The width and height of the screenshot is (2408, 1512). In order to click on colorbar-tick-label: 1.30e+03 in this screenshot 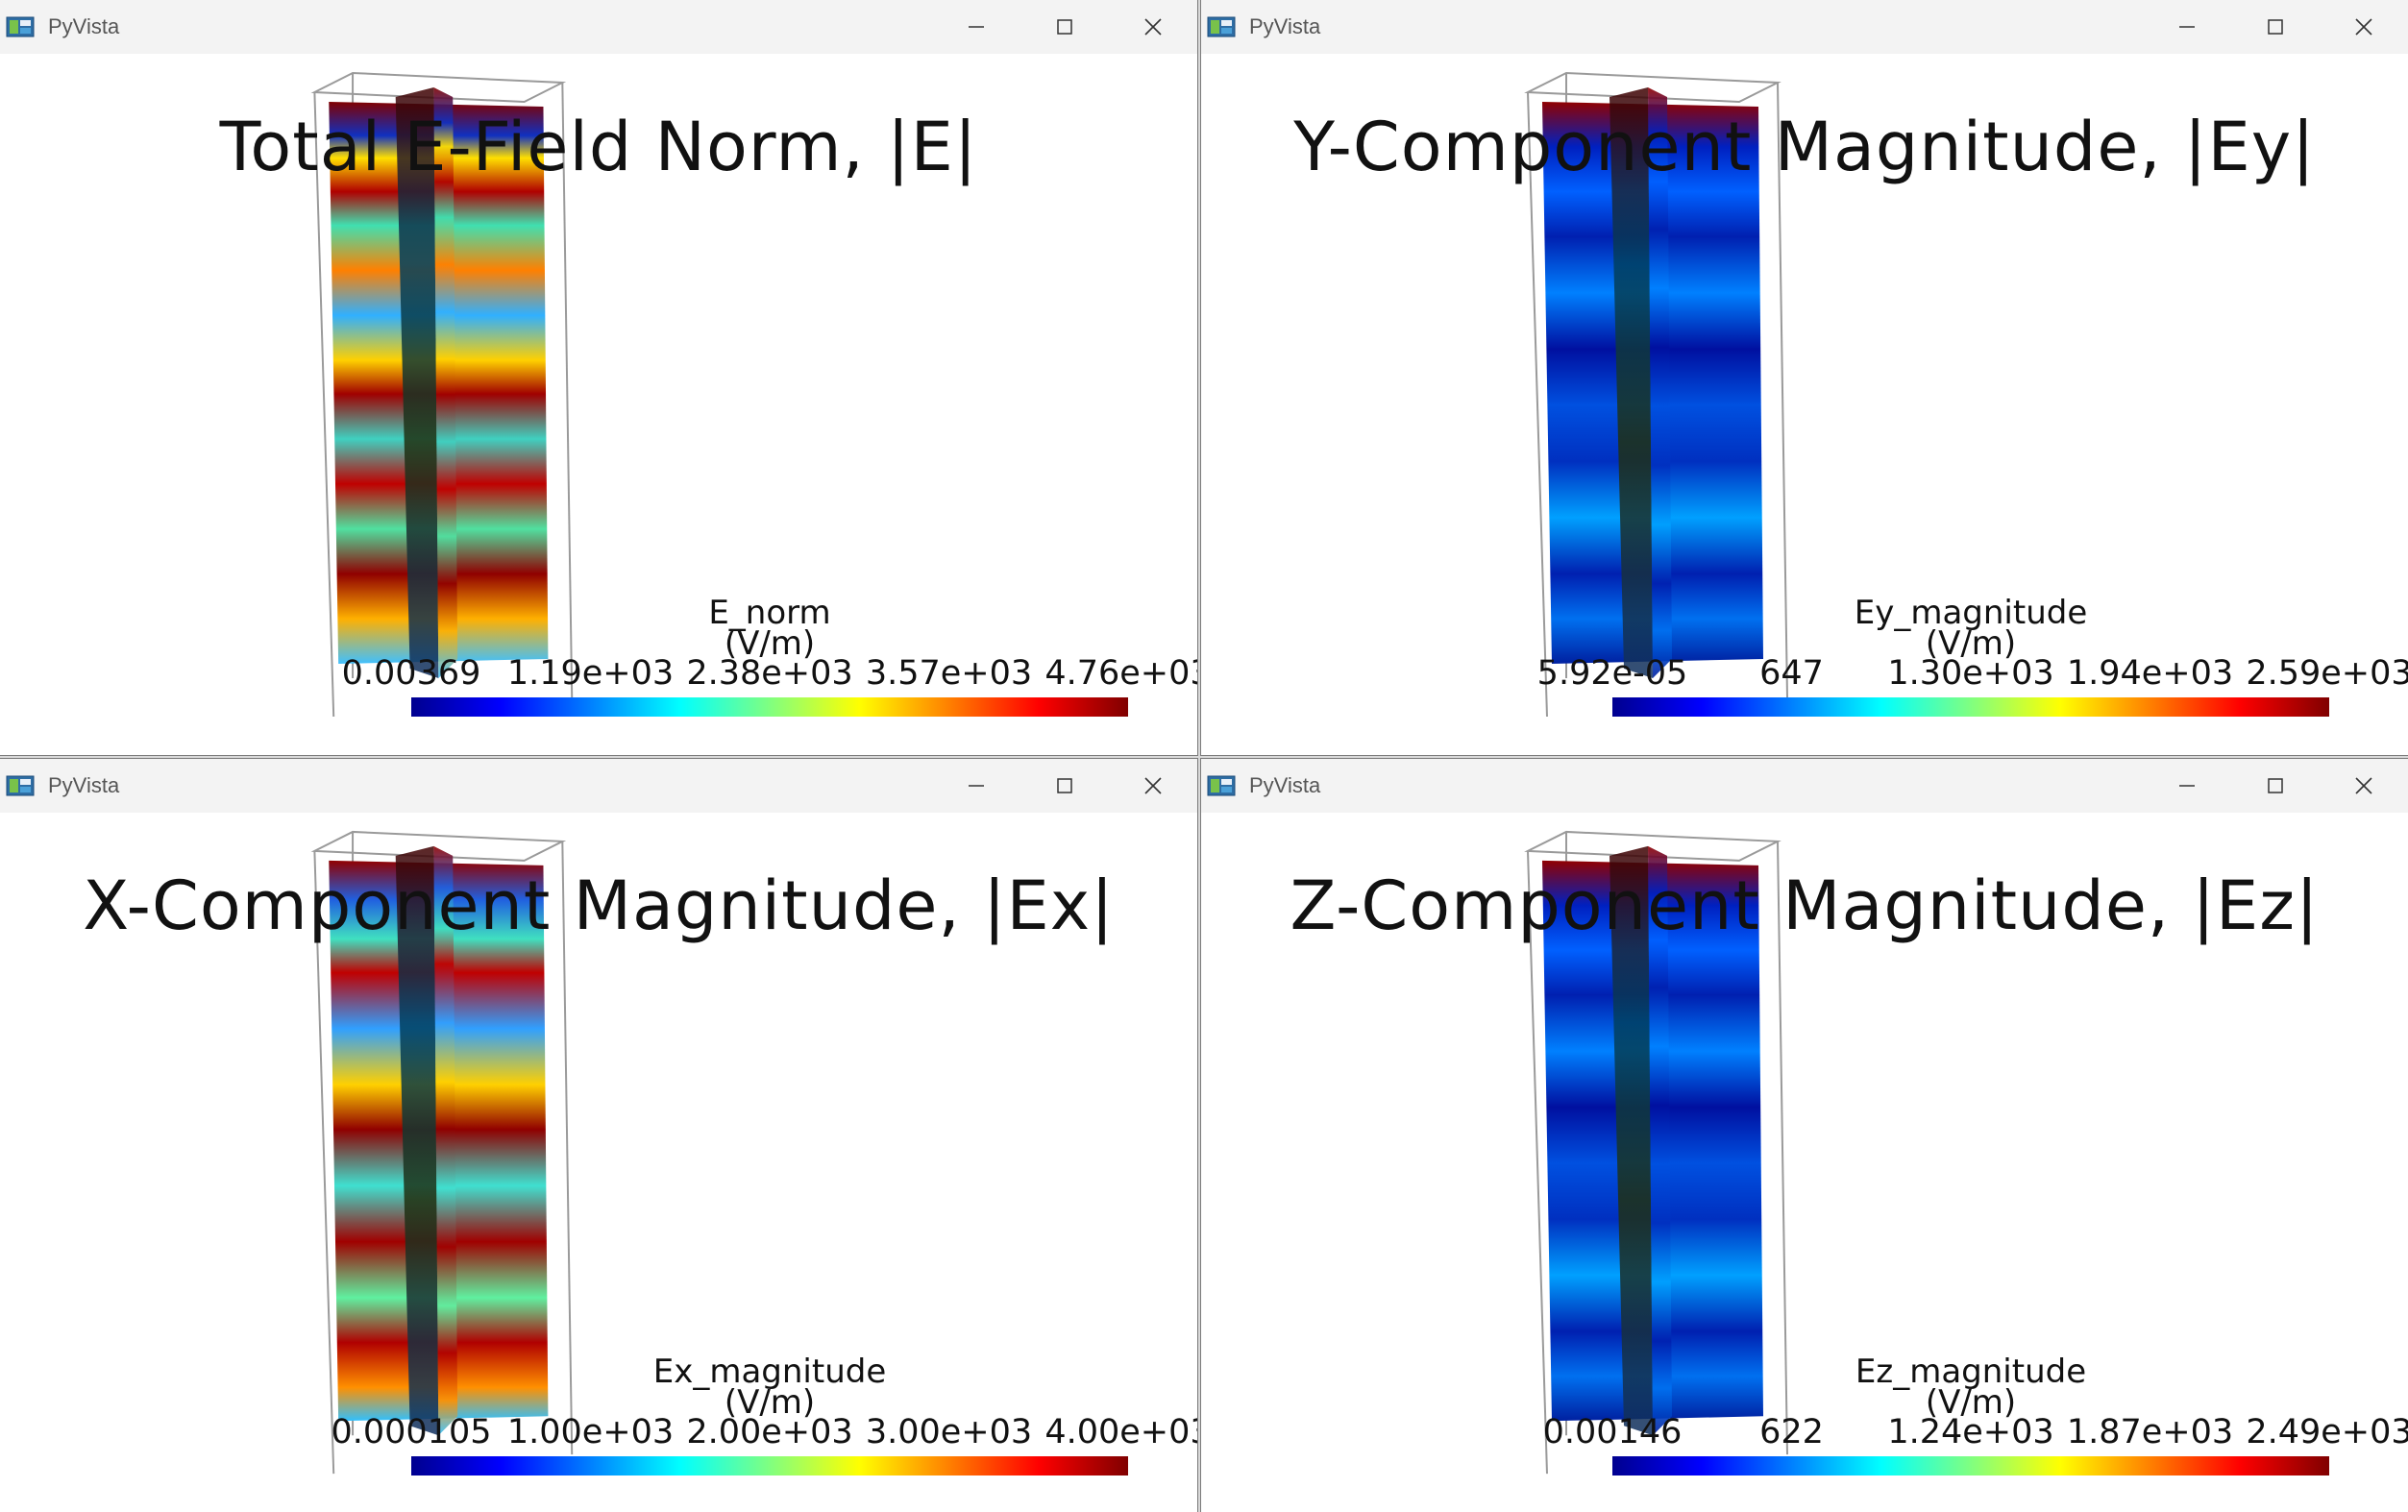, I will do `click(1971, 673)`.